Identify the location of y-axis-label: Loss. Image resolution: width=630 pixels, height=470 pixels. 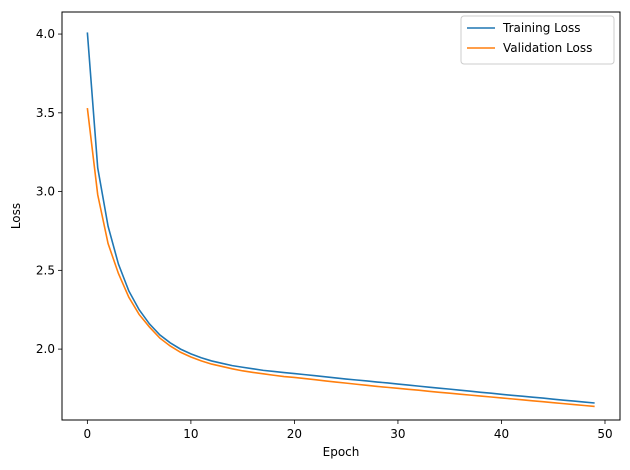
(16, 216).